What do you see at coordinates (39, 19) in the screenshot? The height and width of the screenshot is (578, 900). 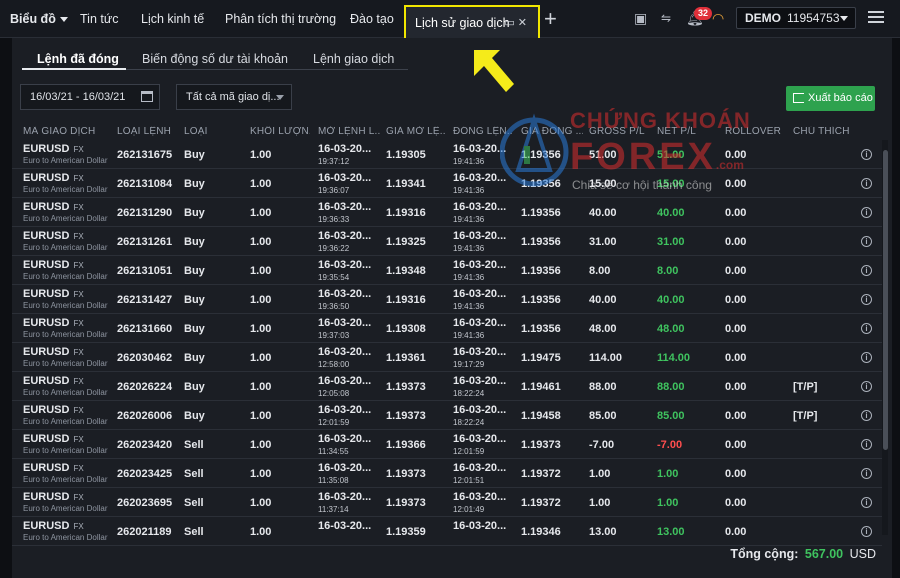 I see `nav-chart-dropdown: Biểu đồ` at bounding box center [39, 19].